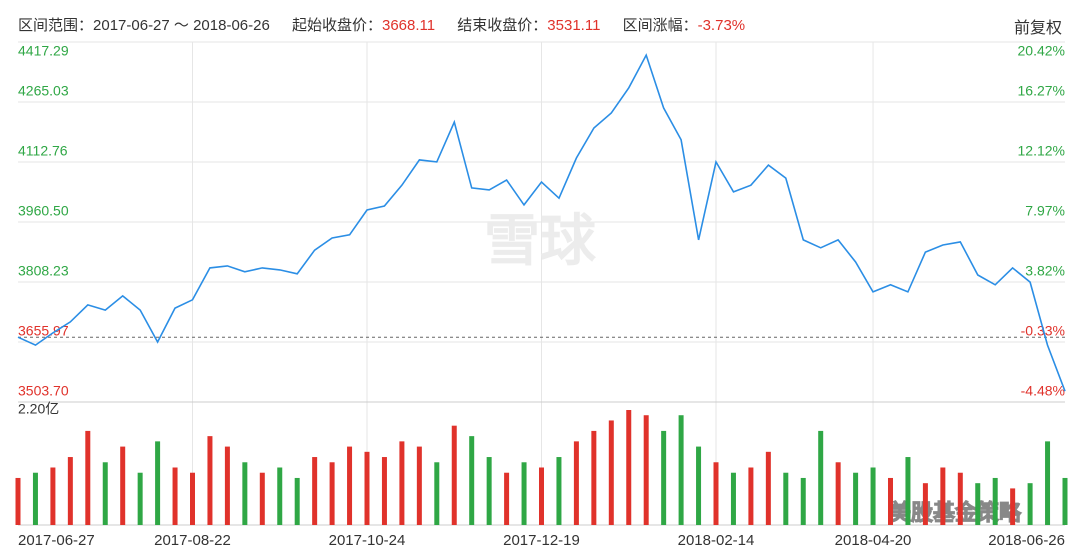 This screenshot has height=560, width=1080. I want to click on range-label: 区间范围：, so click(56, 25).